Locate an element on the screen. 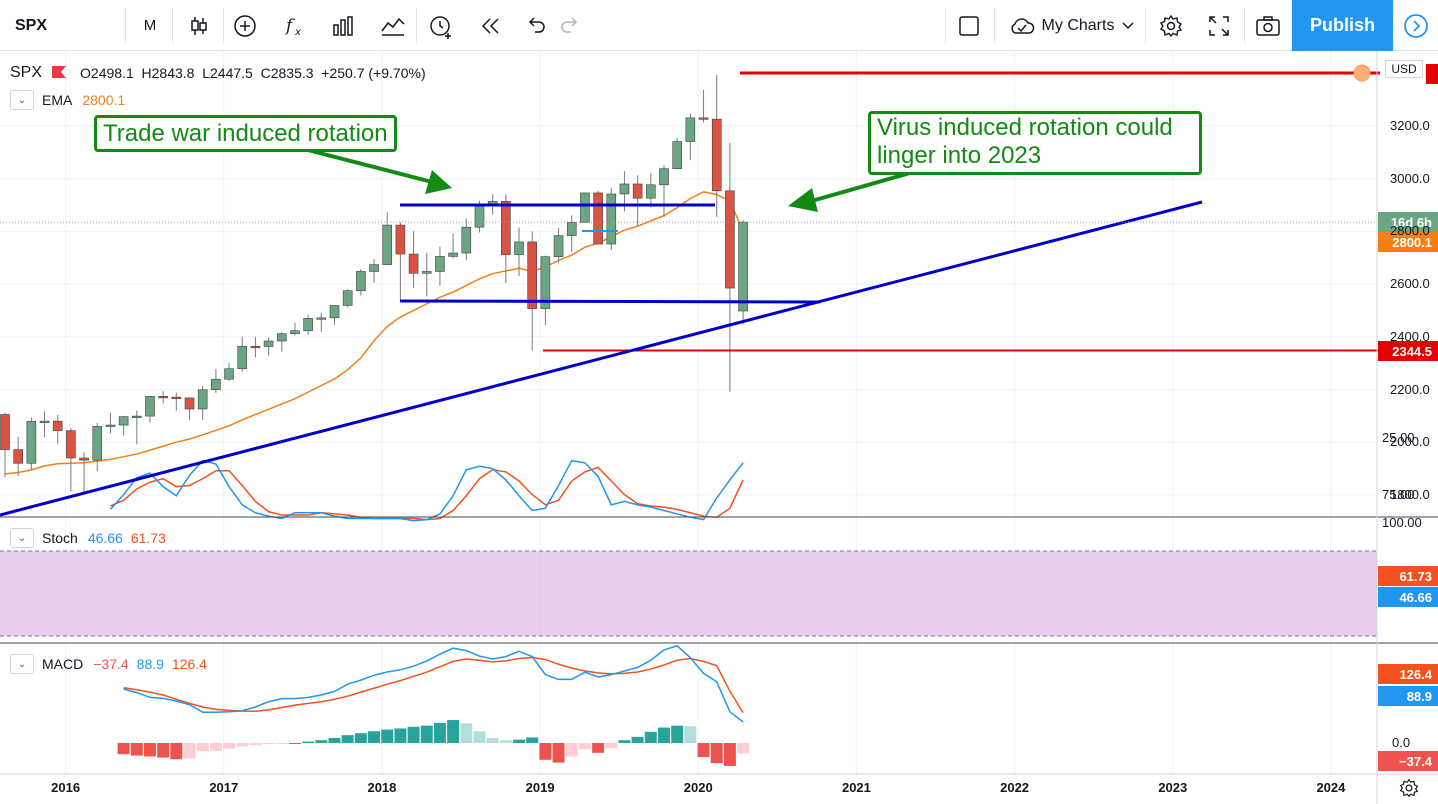 The image size is (1438, 804). price-tick: 2200.0 is located at coordinates (1410, 389).